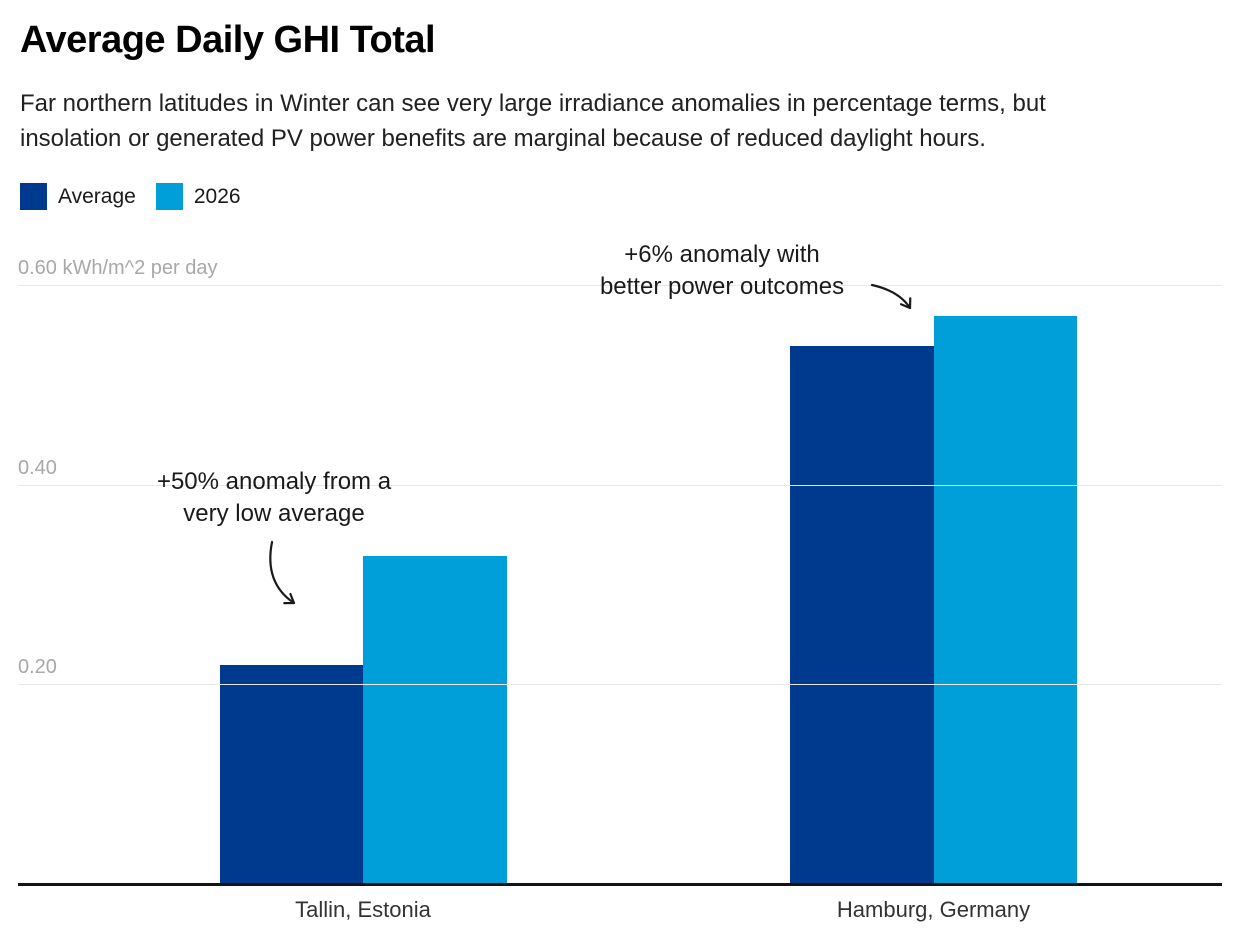 The width and height of the screenshot is (1240, 950). Describe the element at coordinates (274, 513) in the screenshot. I see `annotation-tallin-line-2: very low average` at that location.